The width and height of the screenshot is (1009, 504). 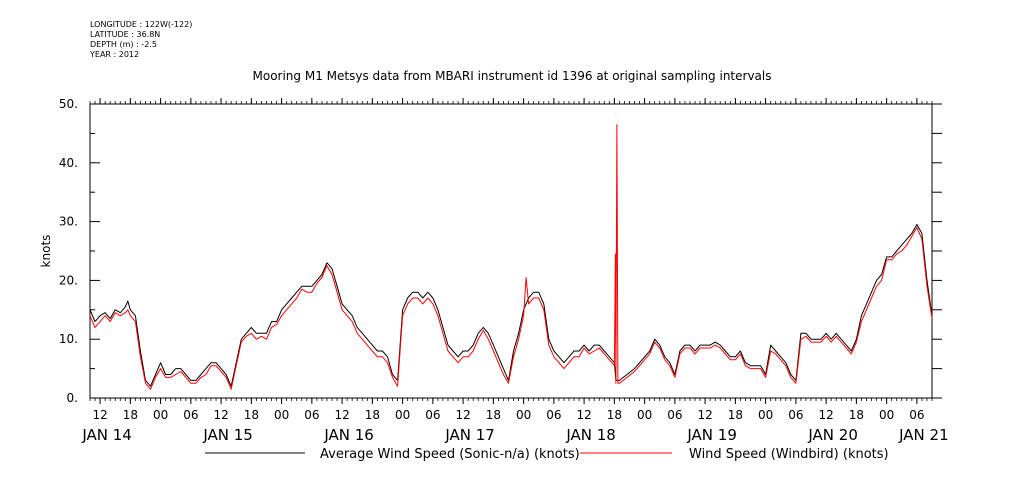 I want to click on x-day-label: JAN 19, so click(x=711, y=435).